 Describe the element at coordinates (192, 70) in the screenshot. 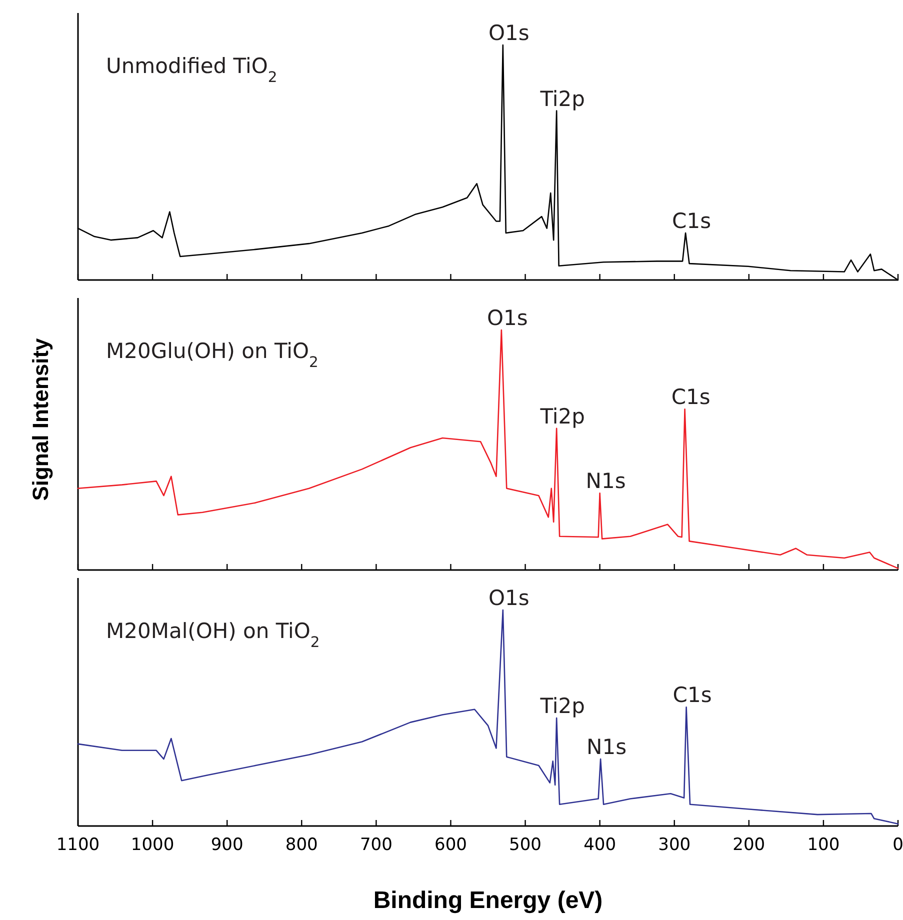

I see `annotation: Unmodified TiO$_{2}$` at that location.